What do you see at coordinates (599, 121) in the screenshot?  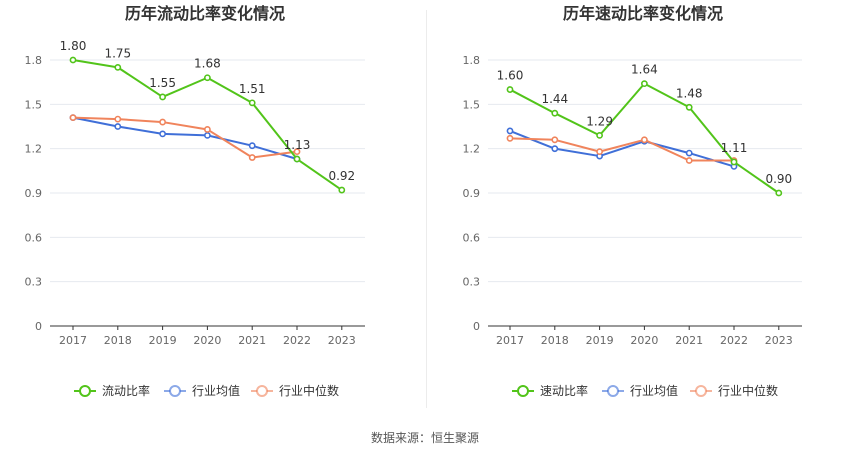 I see `data-label: 1.29` at bounding box center [599, 121].